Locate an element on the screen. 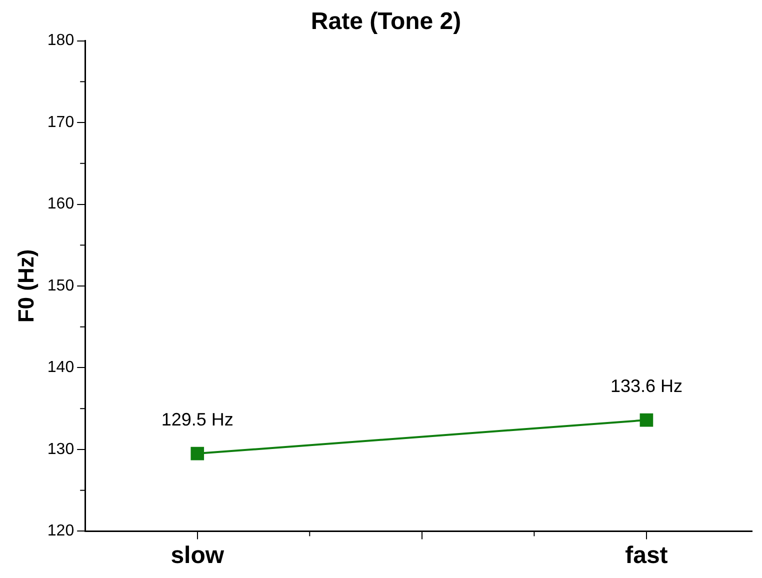 The height and width of the screenshot is (578, 762). y-tick-label: 180 is located at coordinates (60, 41).